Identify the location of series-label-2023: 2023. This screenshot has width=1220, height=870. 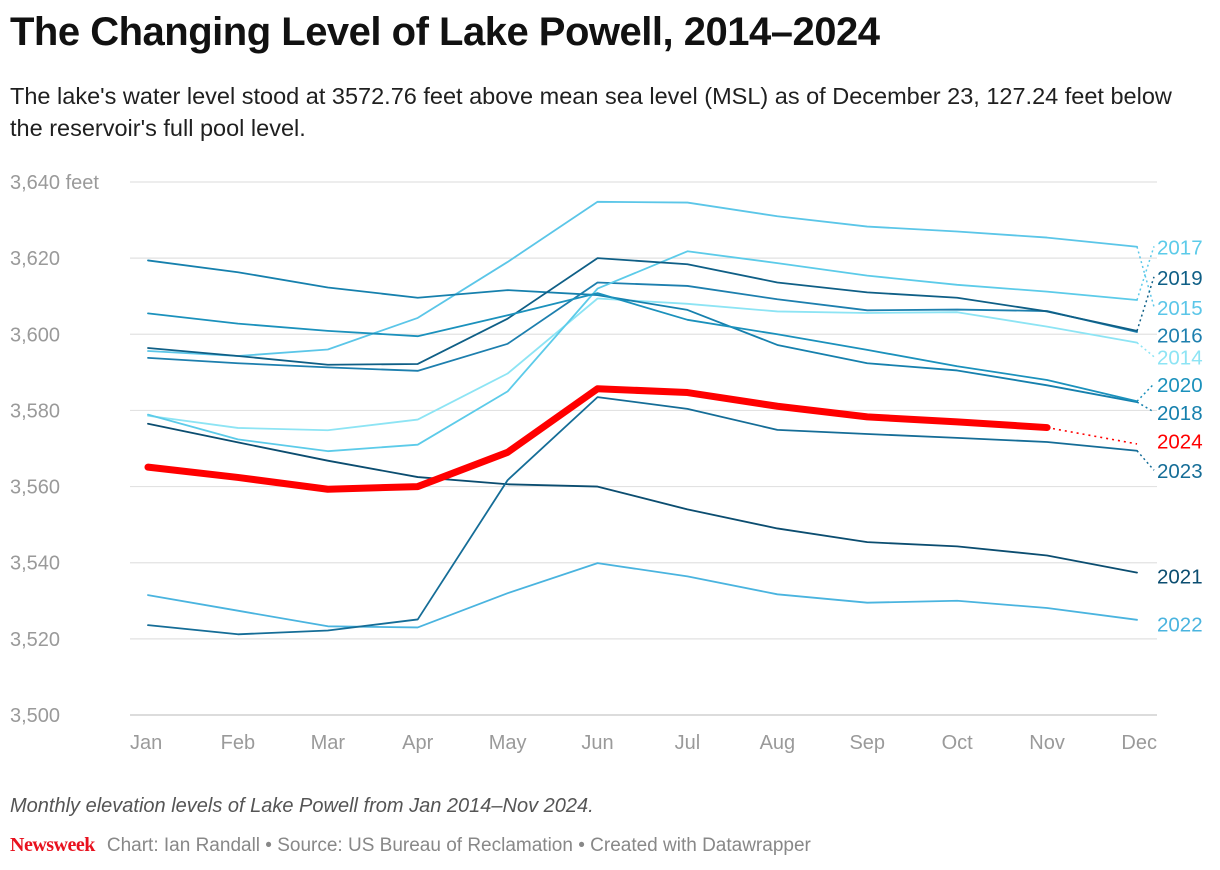
(1180, 471).